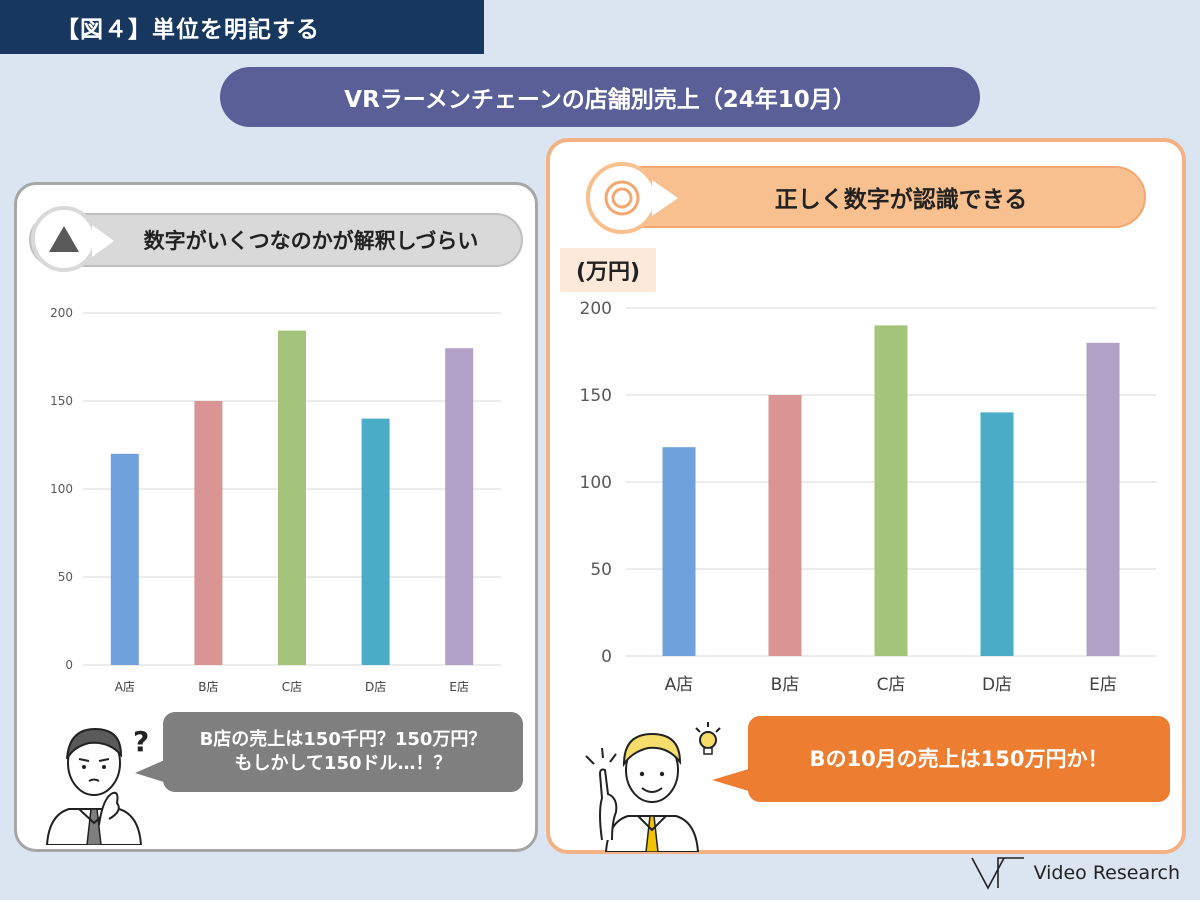 This screenshot has height=900, width=1200. I want to click on left-badge-pointer, so click(103, 241).